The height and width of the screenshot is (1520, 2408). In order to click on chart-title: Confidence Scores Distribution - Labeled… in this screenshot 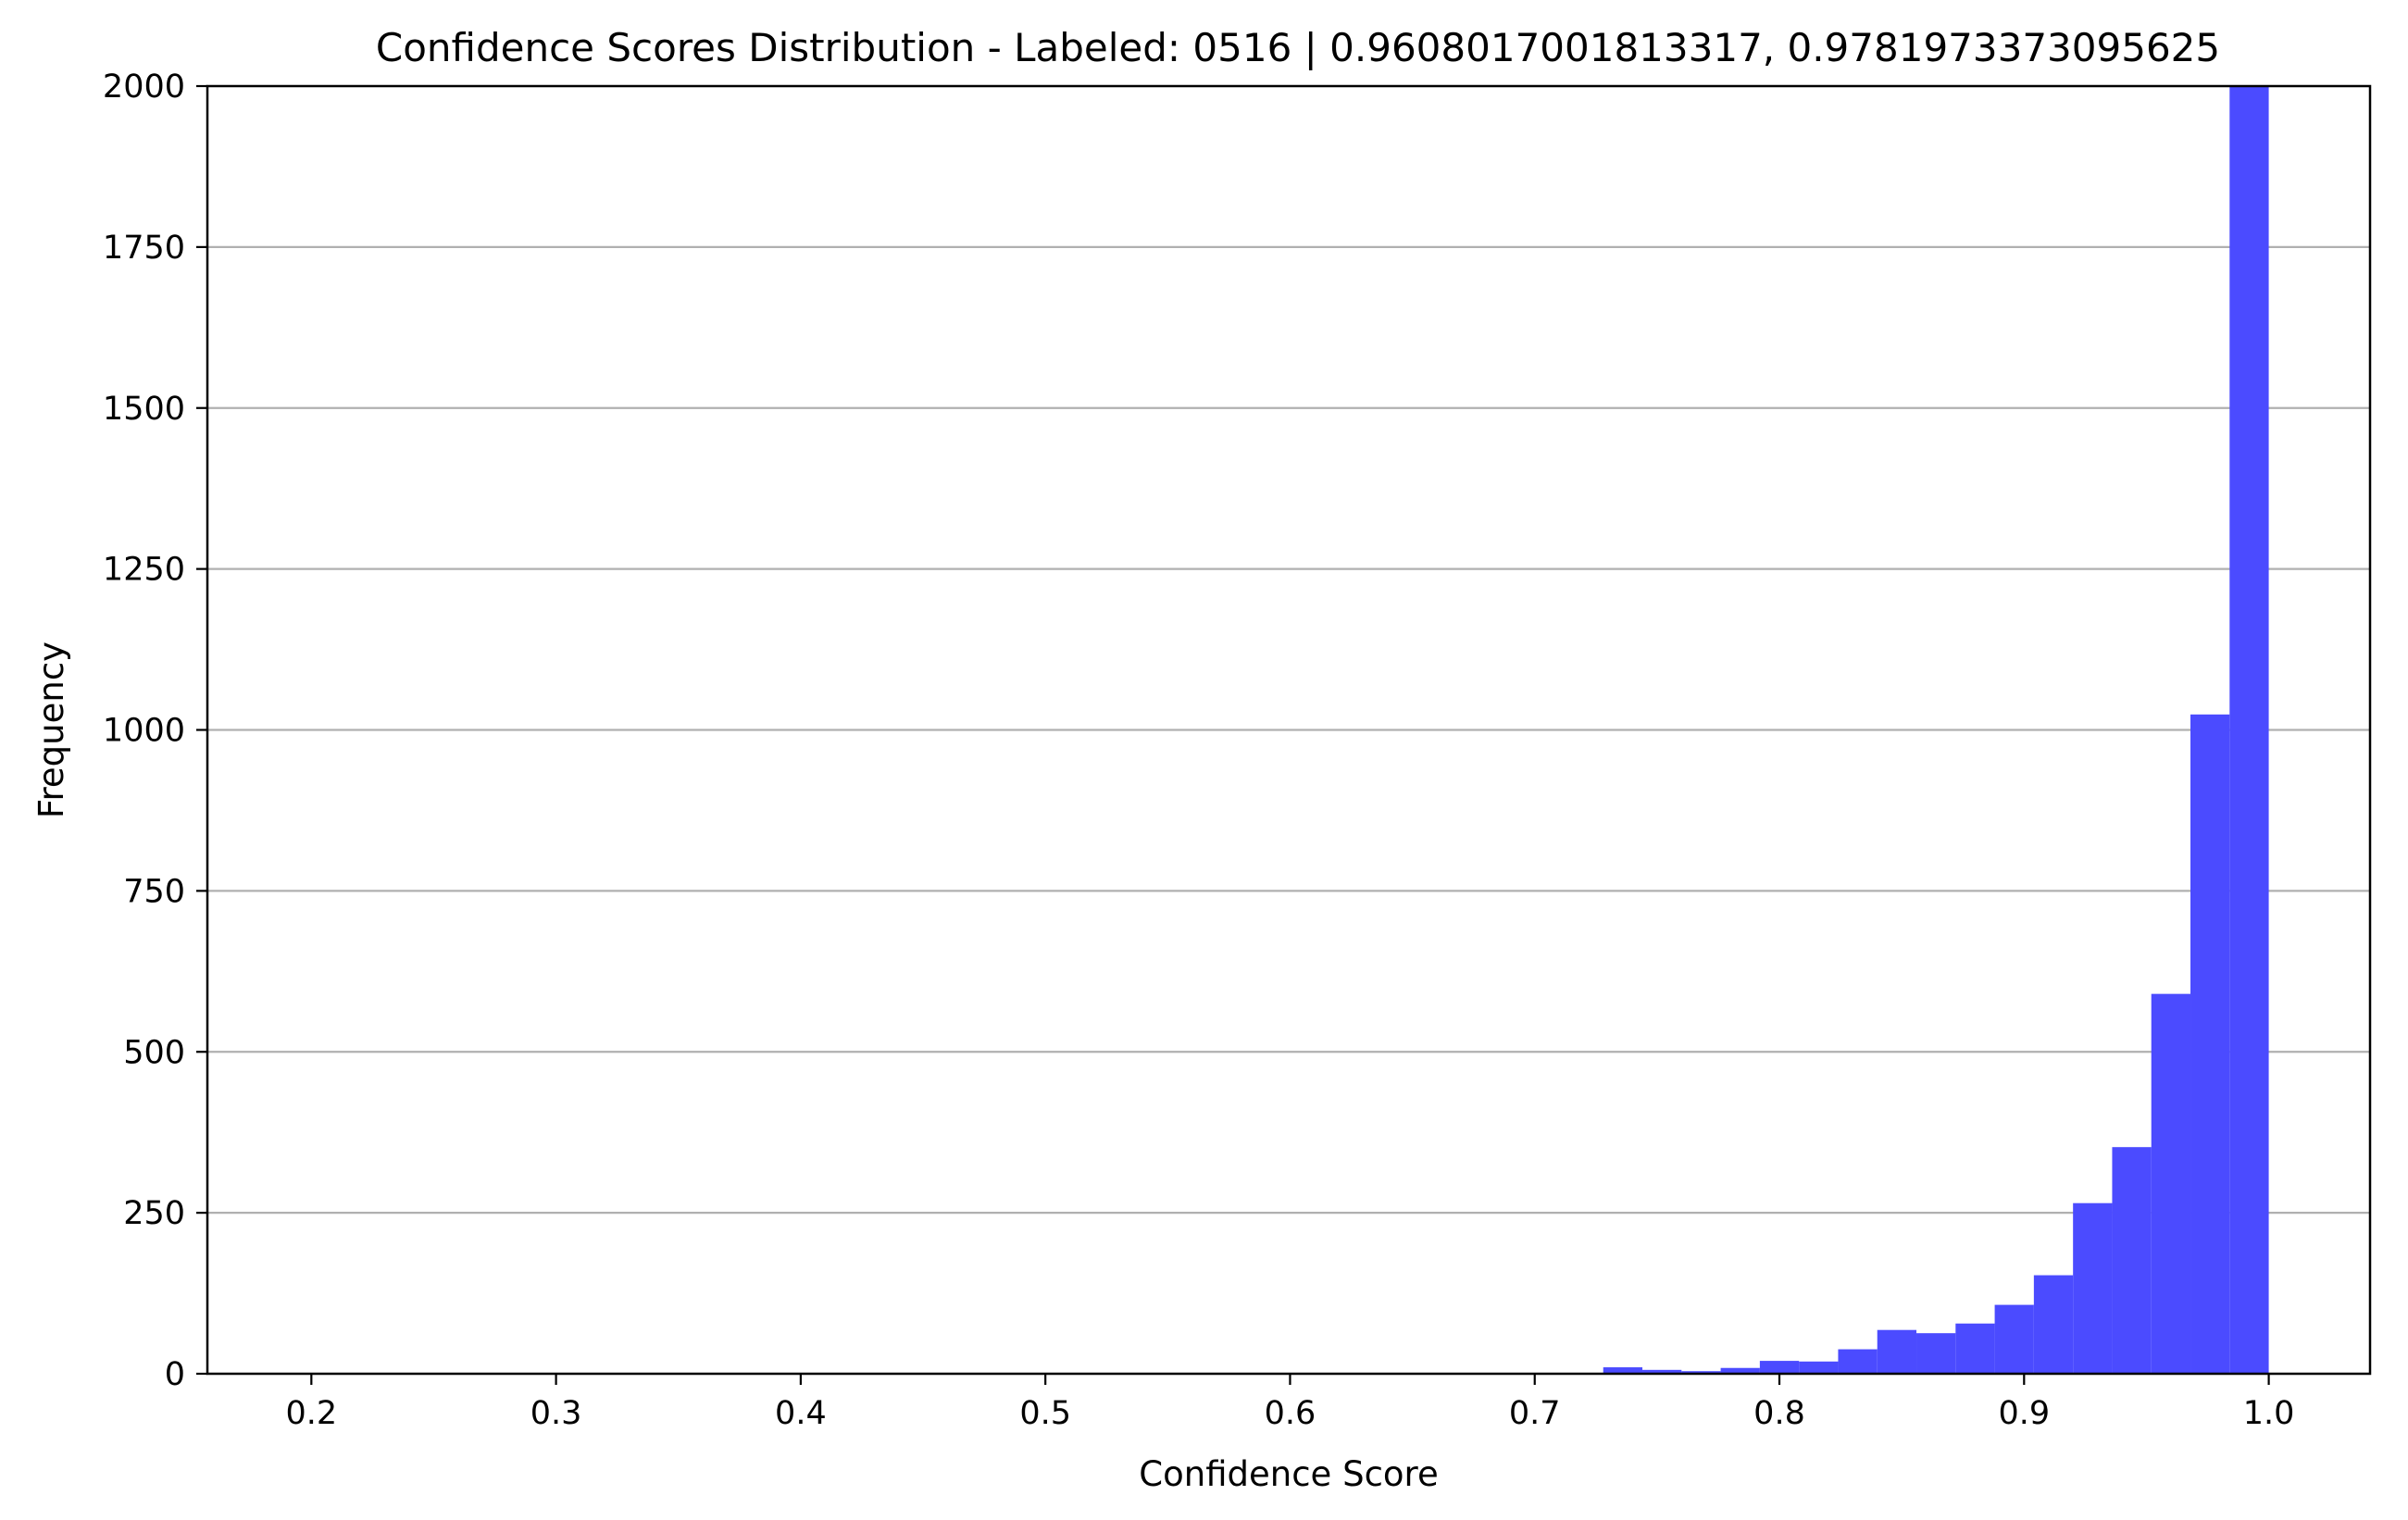, I will do `click(1298, 47)`.